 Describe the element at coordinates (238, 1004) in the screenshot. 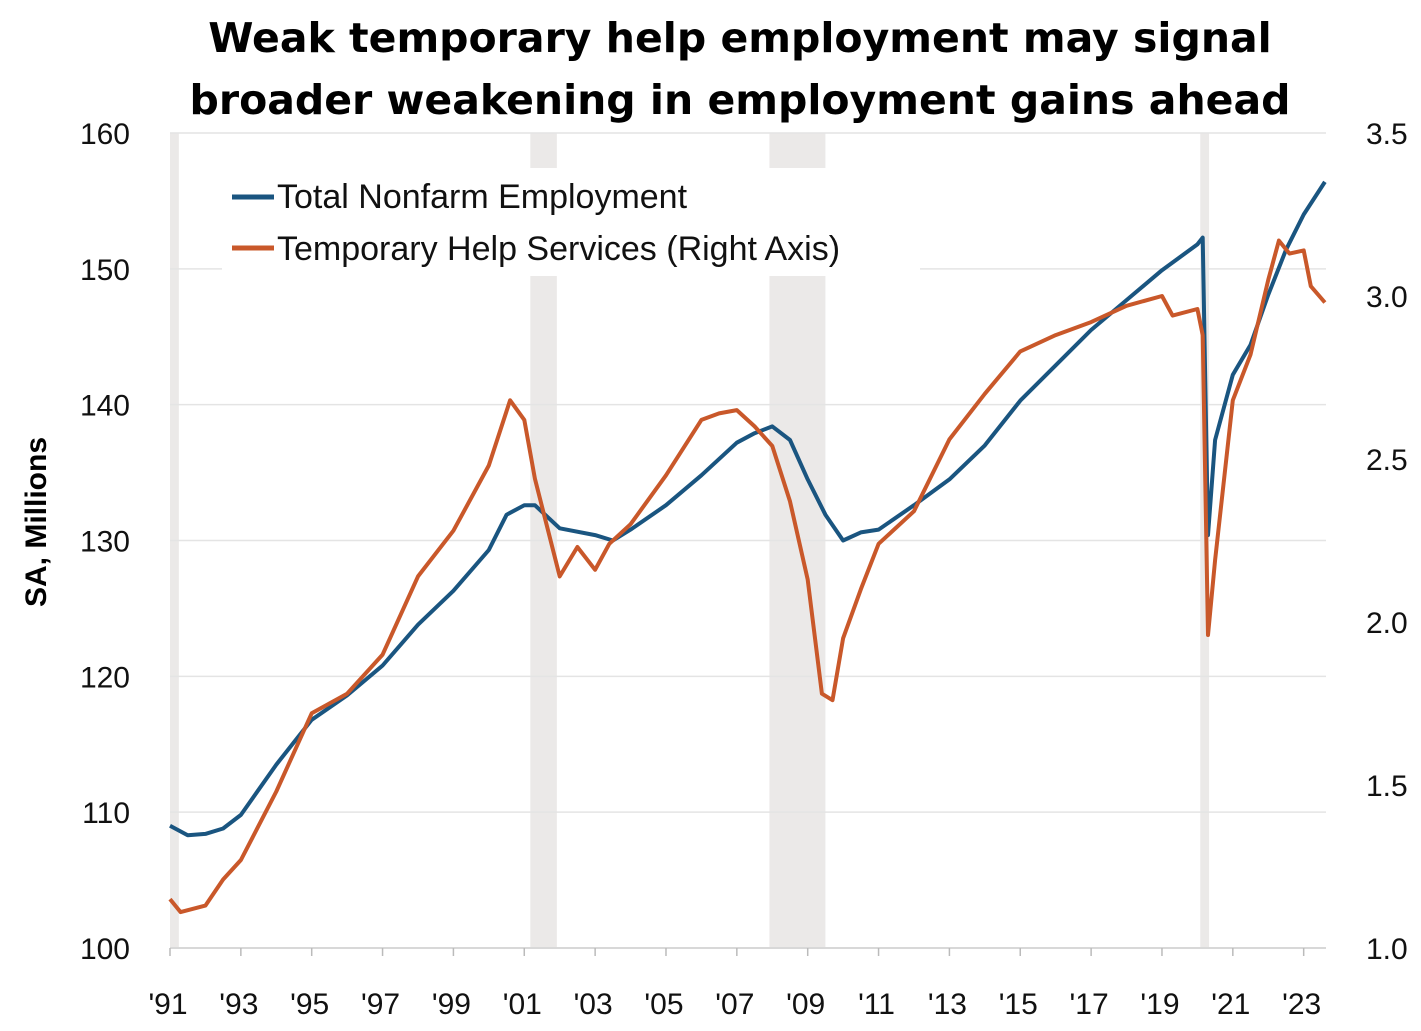

I see `x-tick-label: '93` at that location.